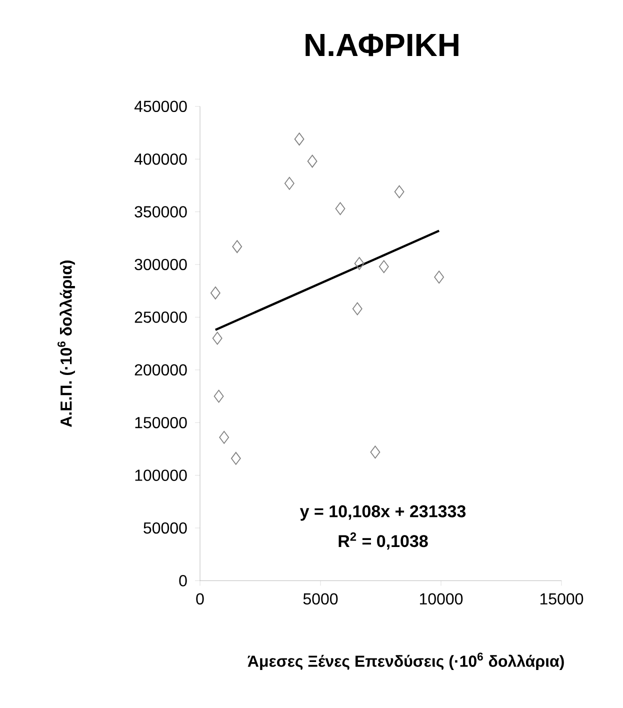 Image resolution: width=623 pixels, height=708 pixels. I want to click on x-tick-label: 15000, so click(562, 599).